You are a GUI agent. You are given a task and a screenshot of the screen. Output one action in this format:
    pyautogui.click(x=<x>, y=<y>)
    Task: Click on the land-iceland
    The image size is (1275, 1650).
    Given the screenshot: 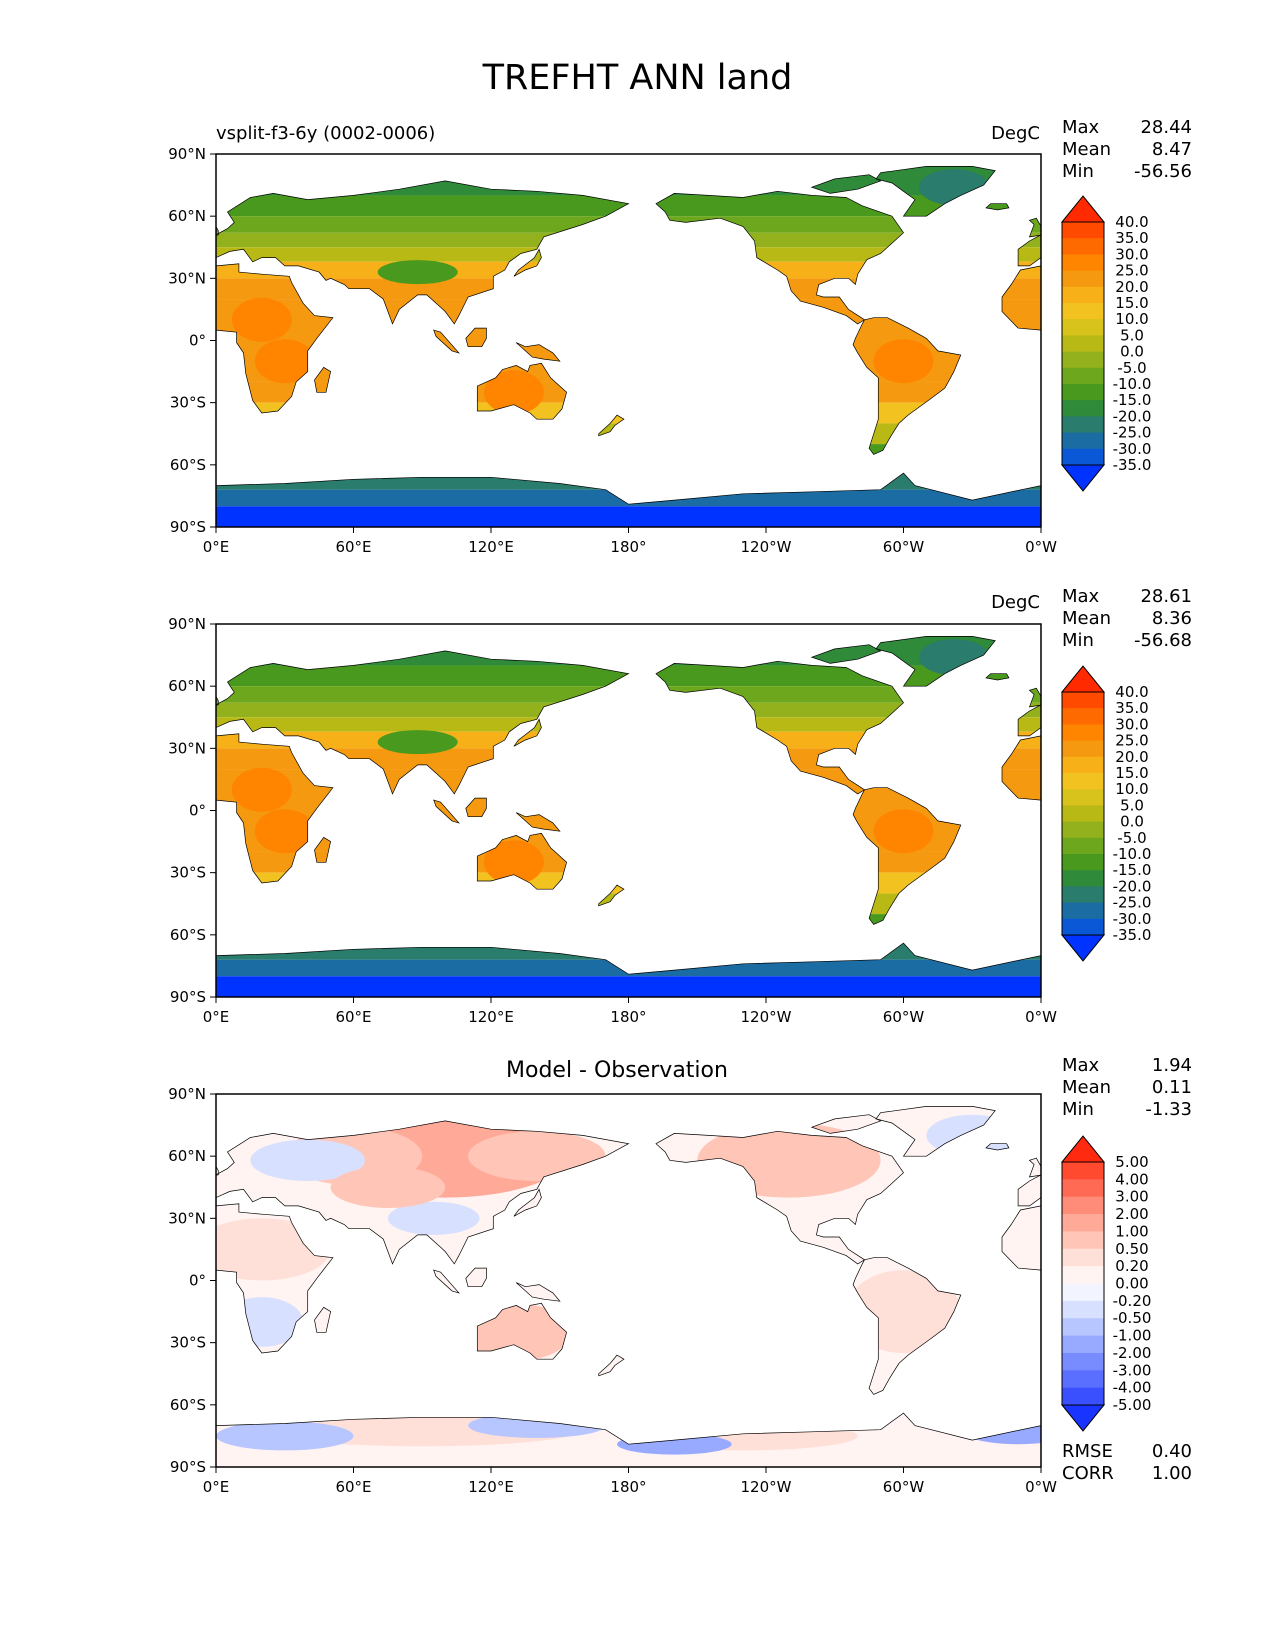 What is the action you would take?
    pyautogui.click(x=997, y=677)
    